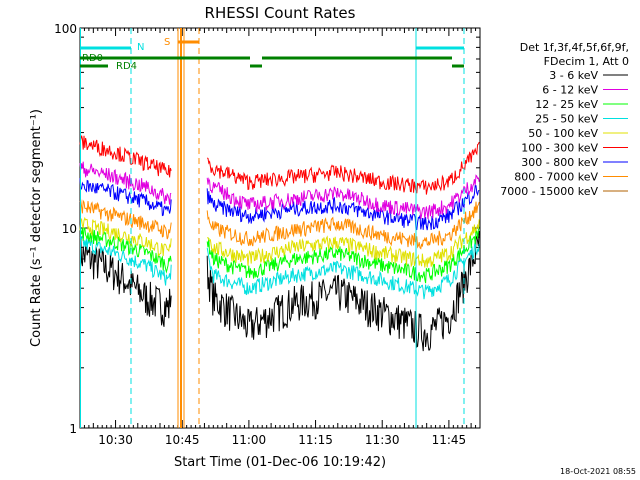  Describe the element at coordinates (73, 429) in the screenshot. I see `y-tick-label: 1` at that location.